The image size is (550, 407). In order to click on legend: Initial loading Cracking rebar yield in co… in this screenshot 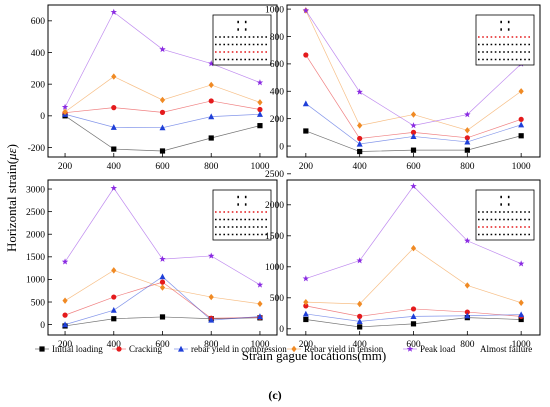, I will do `click(283, 349)`.